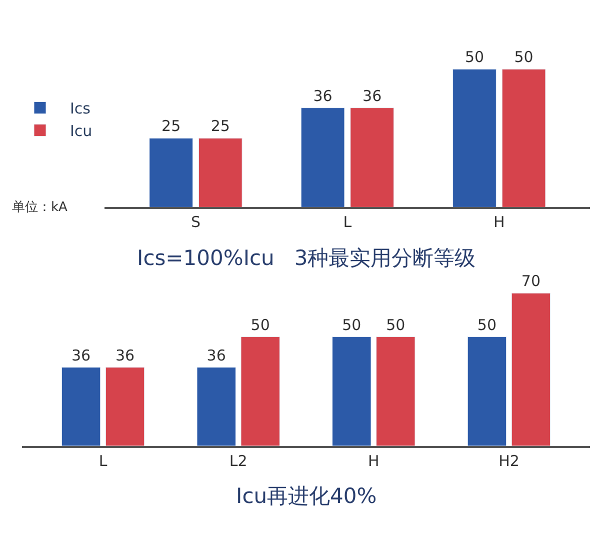  Describe the element at coordinates (306, 496) in the screenshot. I see `text: Icu再进化40%` at that location.